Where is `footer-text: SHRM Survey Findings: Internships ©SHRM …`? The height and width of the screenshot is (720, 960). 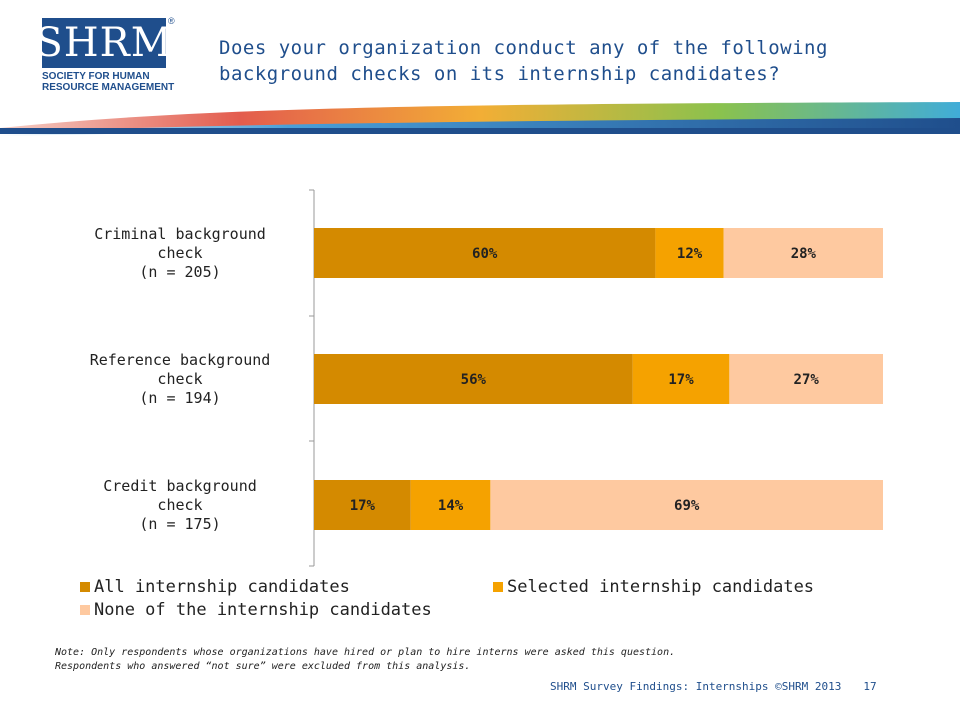 footer-text: SHRM Survey Findings: Internships ©SHRM … is located at coordinates (696, 686).